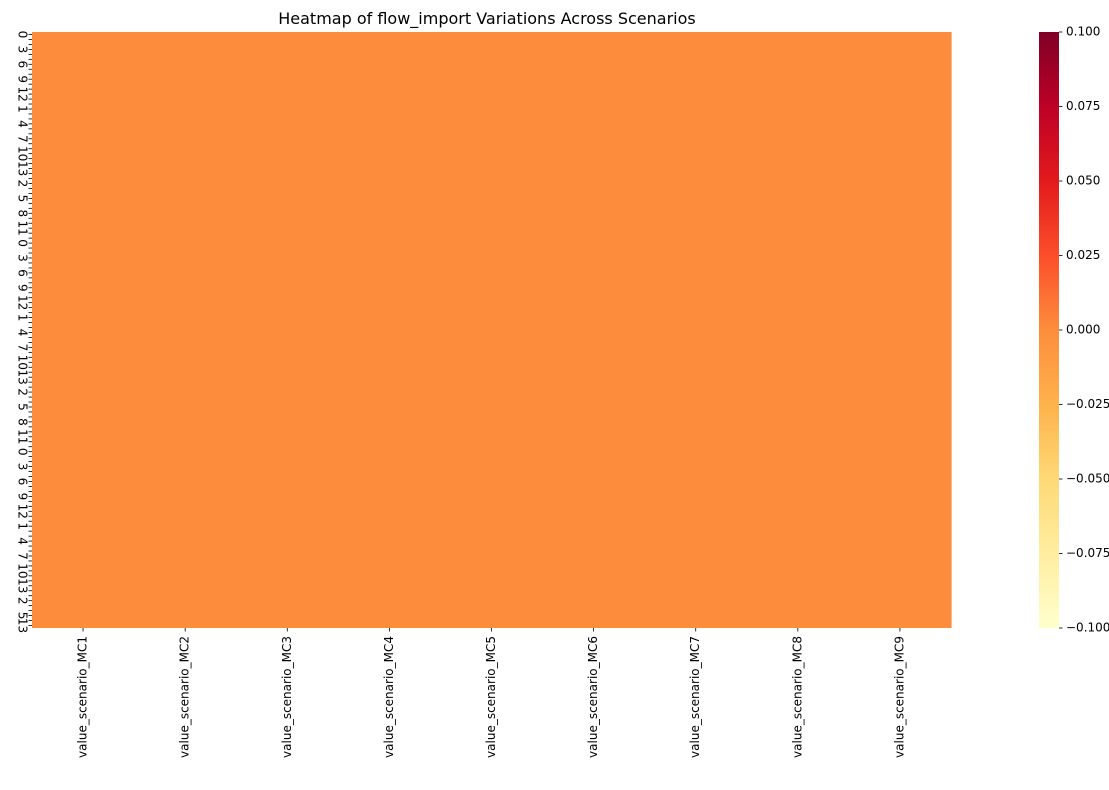 The width and height of the screenshot is (1109, 790). Describe the element at coordinates (185, 697) in the screenshot. I see `x-tick-label-2: value_scenario_MC2` at that location.